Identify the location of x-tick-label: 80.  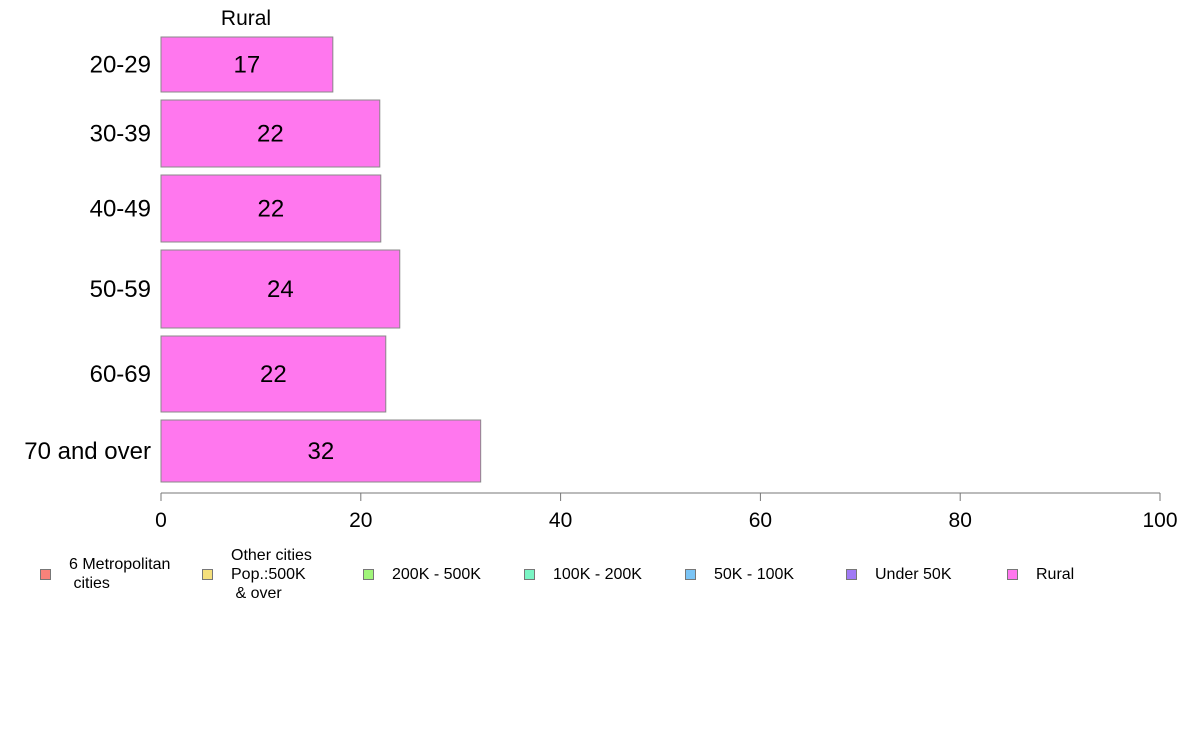
(960, 520).